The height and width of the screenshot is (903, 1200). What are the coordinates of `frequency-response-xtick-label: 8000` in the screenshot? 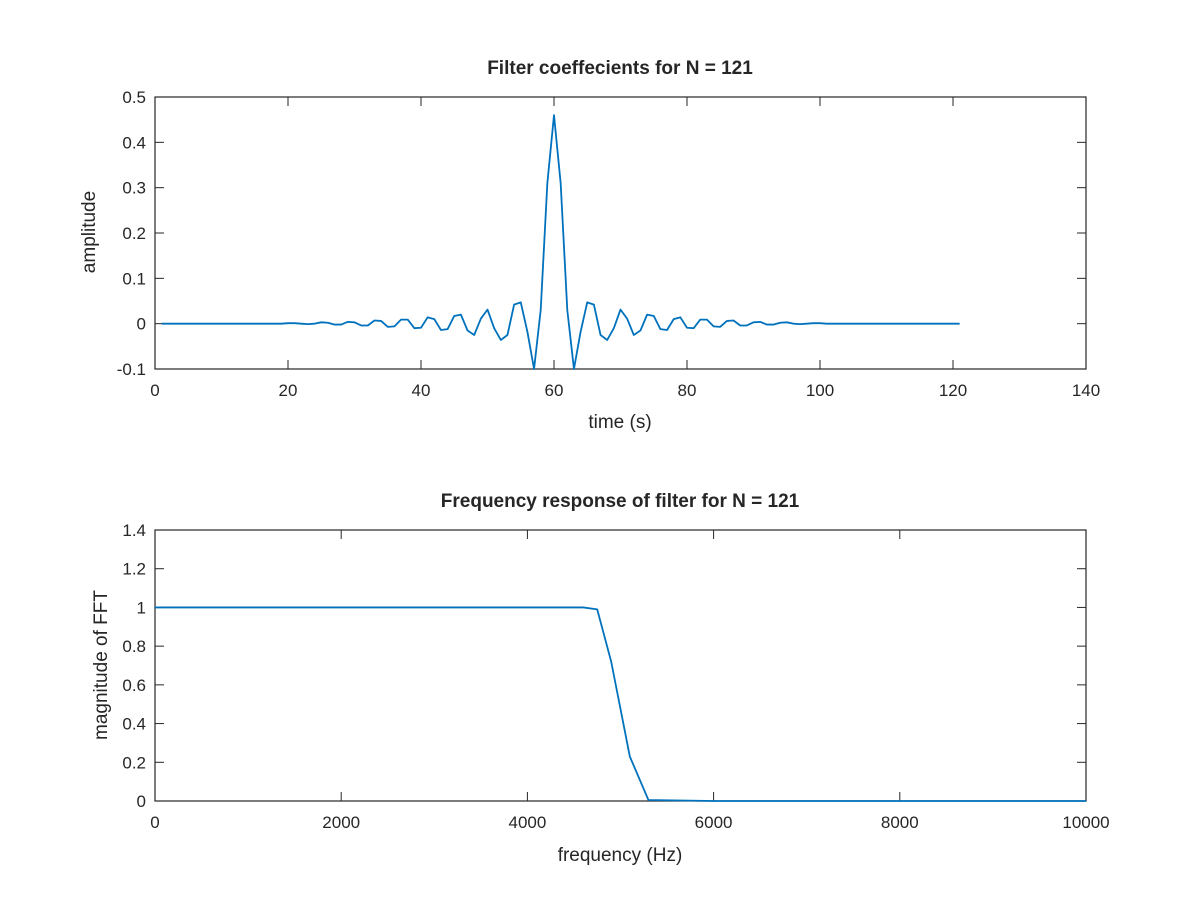 It's located at (900, 822).